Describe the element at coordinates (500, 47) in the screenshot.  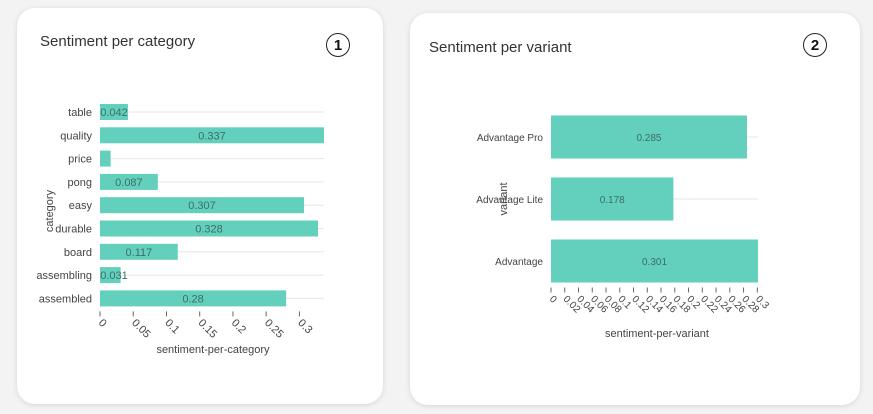
I see `card-title: Sentiment per variant` at that location.